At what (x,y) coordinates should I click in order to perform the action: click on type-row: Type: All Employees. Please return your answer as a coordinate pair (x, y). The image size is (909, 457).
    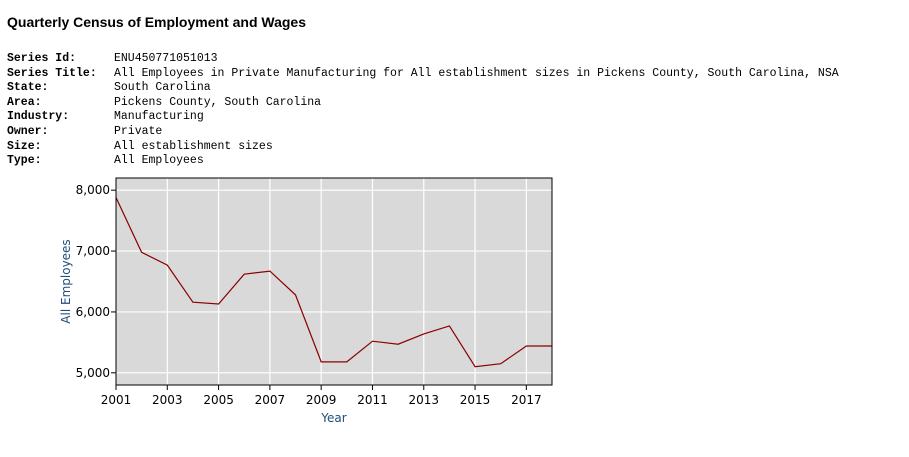
    Looking at the image, I should click on (423, 161).